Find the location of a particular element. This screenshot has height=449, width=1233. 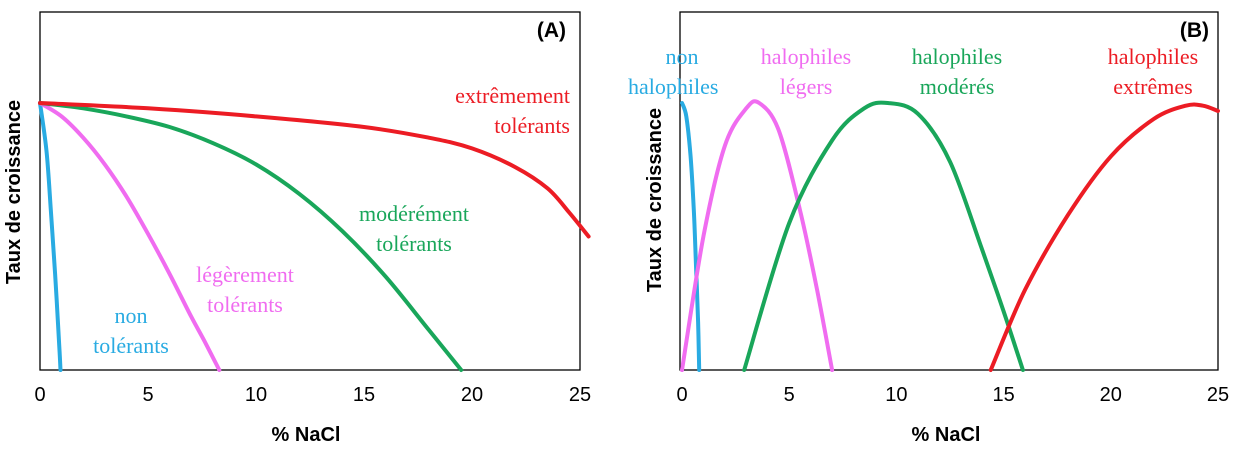

panel-b-x-ticks: 0 5 10 15 20 25 is located at coordinates (952, 395).